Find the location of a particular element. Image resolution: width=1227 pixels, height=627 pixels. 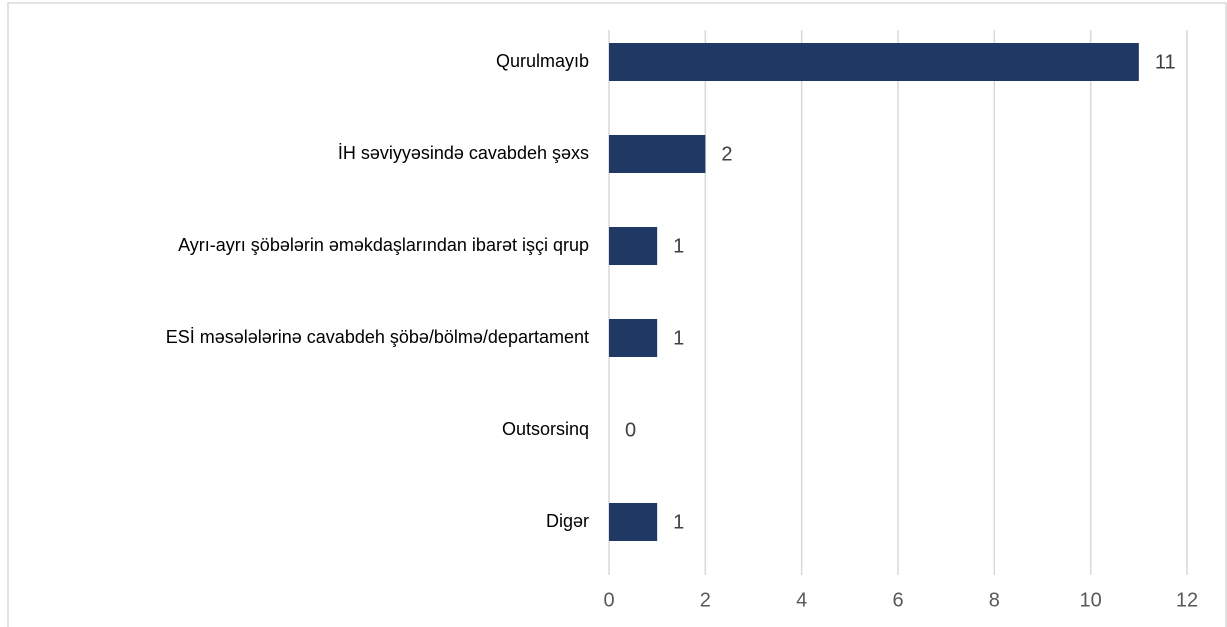

y-tick-label: Digər is located at coordinates (567, 521).